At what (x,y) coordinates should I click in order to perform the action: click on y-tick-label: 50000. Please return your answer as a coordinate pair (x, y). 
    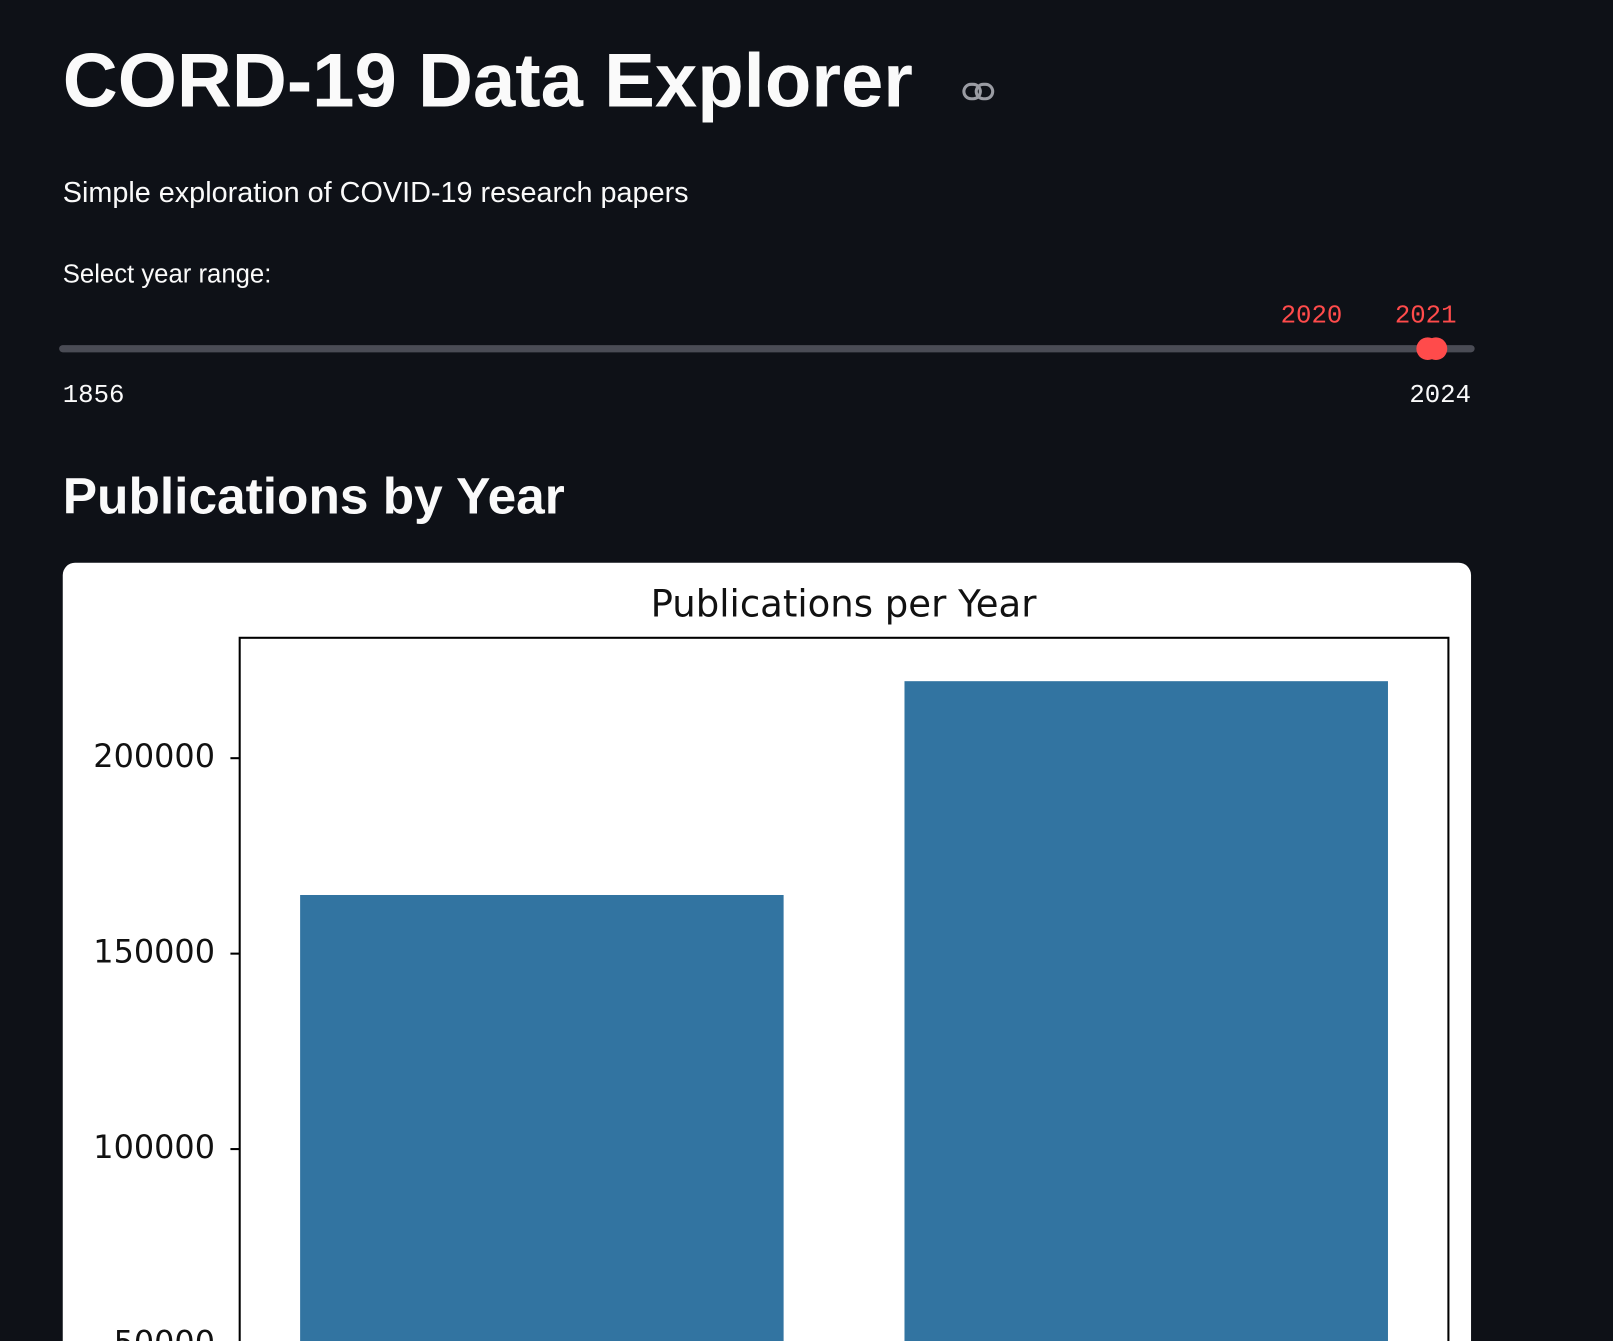
    Looking at the image, I should click on (164, 1332).